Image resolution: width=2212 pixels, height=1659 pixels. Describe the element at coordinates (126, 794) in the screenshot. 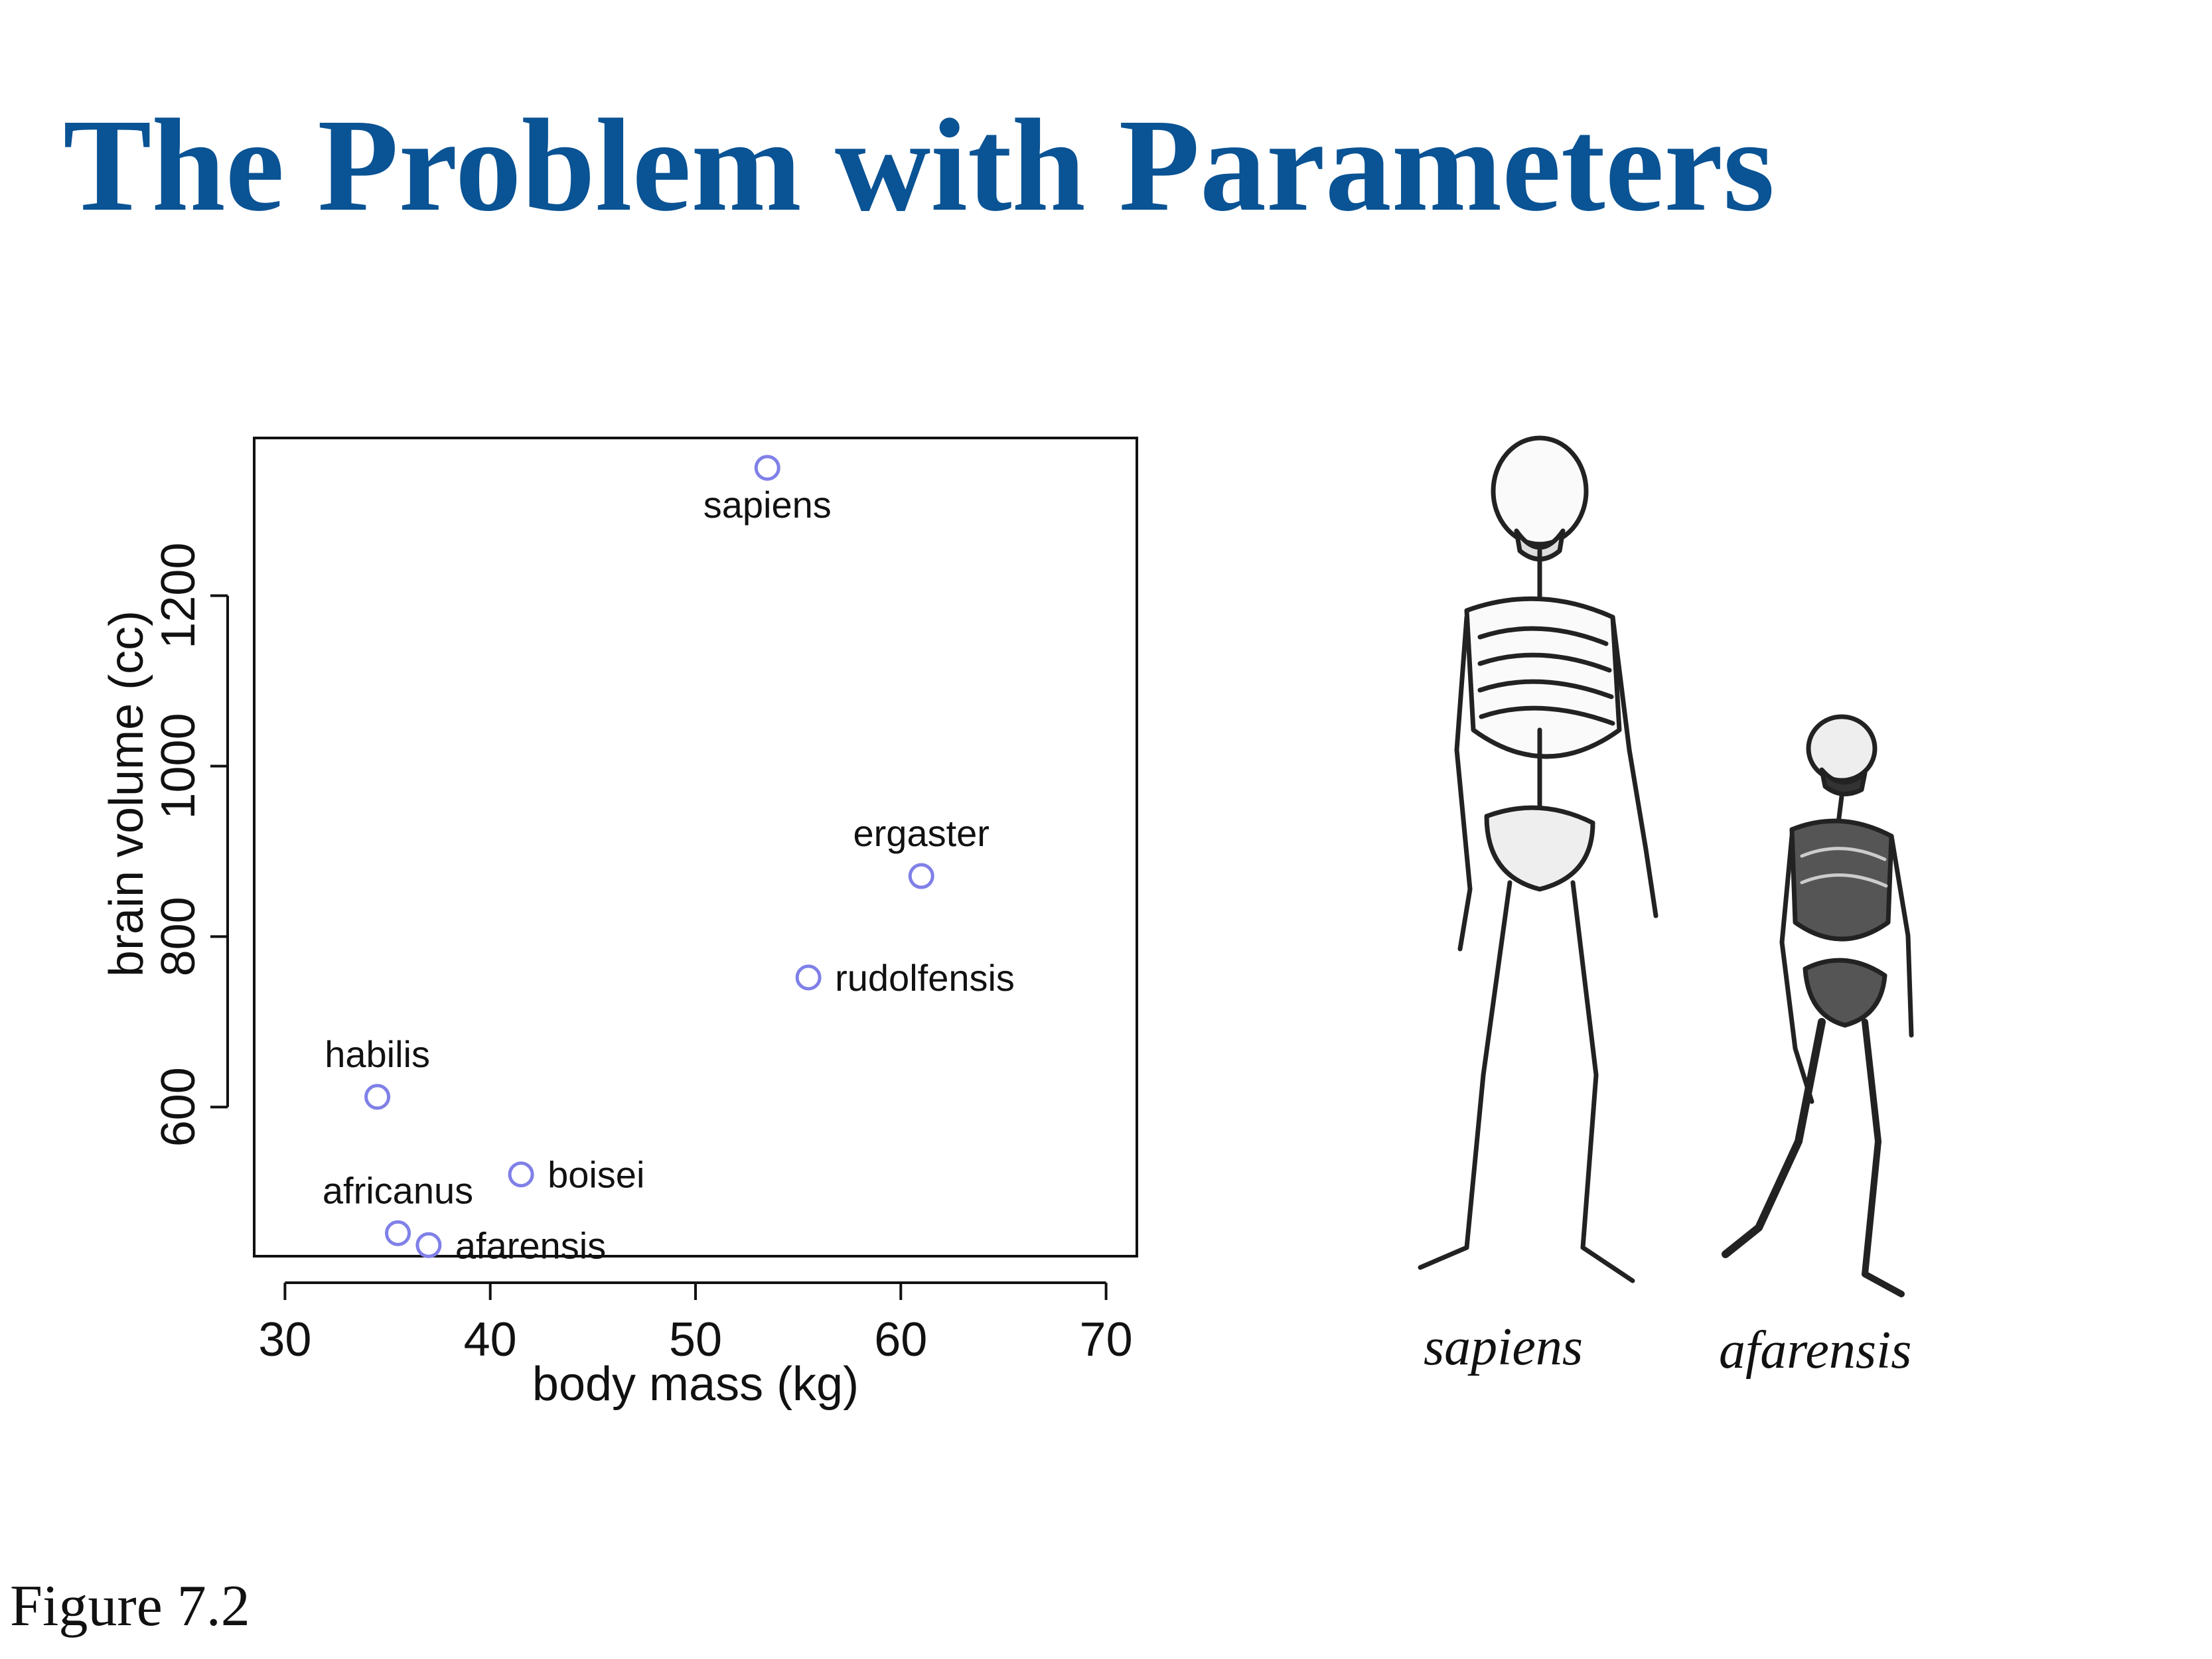

I see `y-axis-title: brain volume (cc)` at that location.